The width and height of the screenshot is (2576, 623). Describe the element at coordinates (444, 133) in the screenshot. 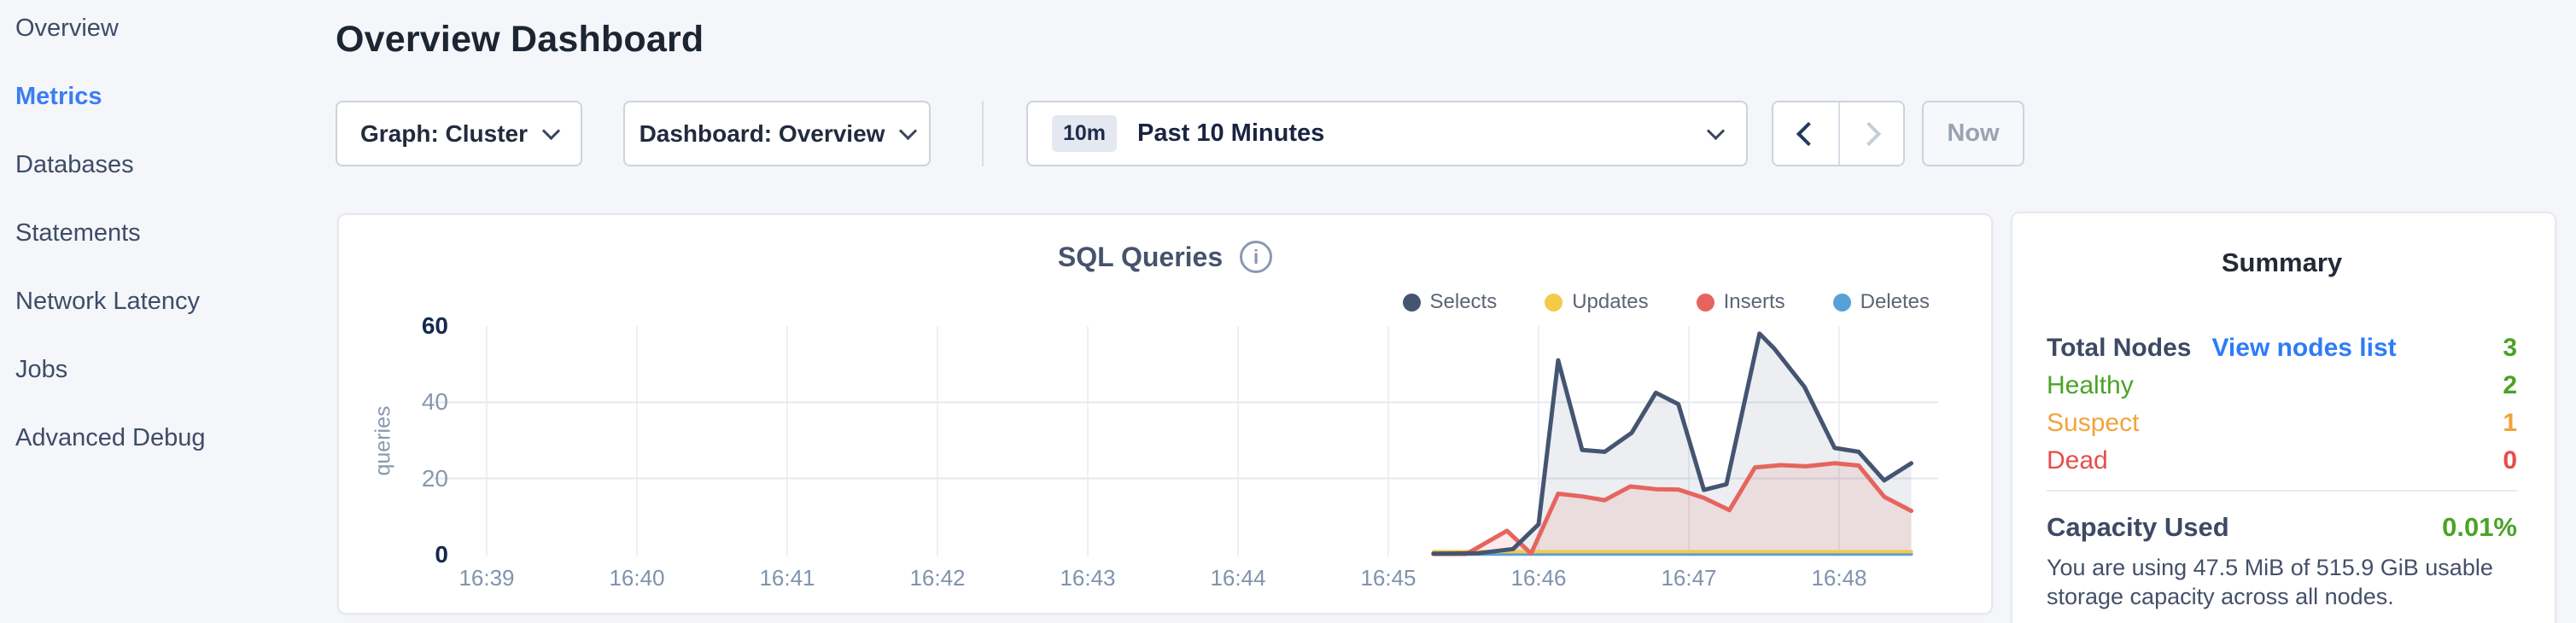

I see `graph-scope-label: Graph: Cluster` at that location.